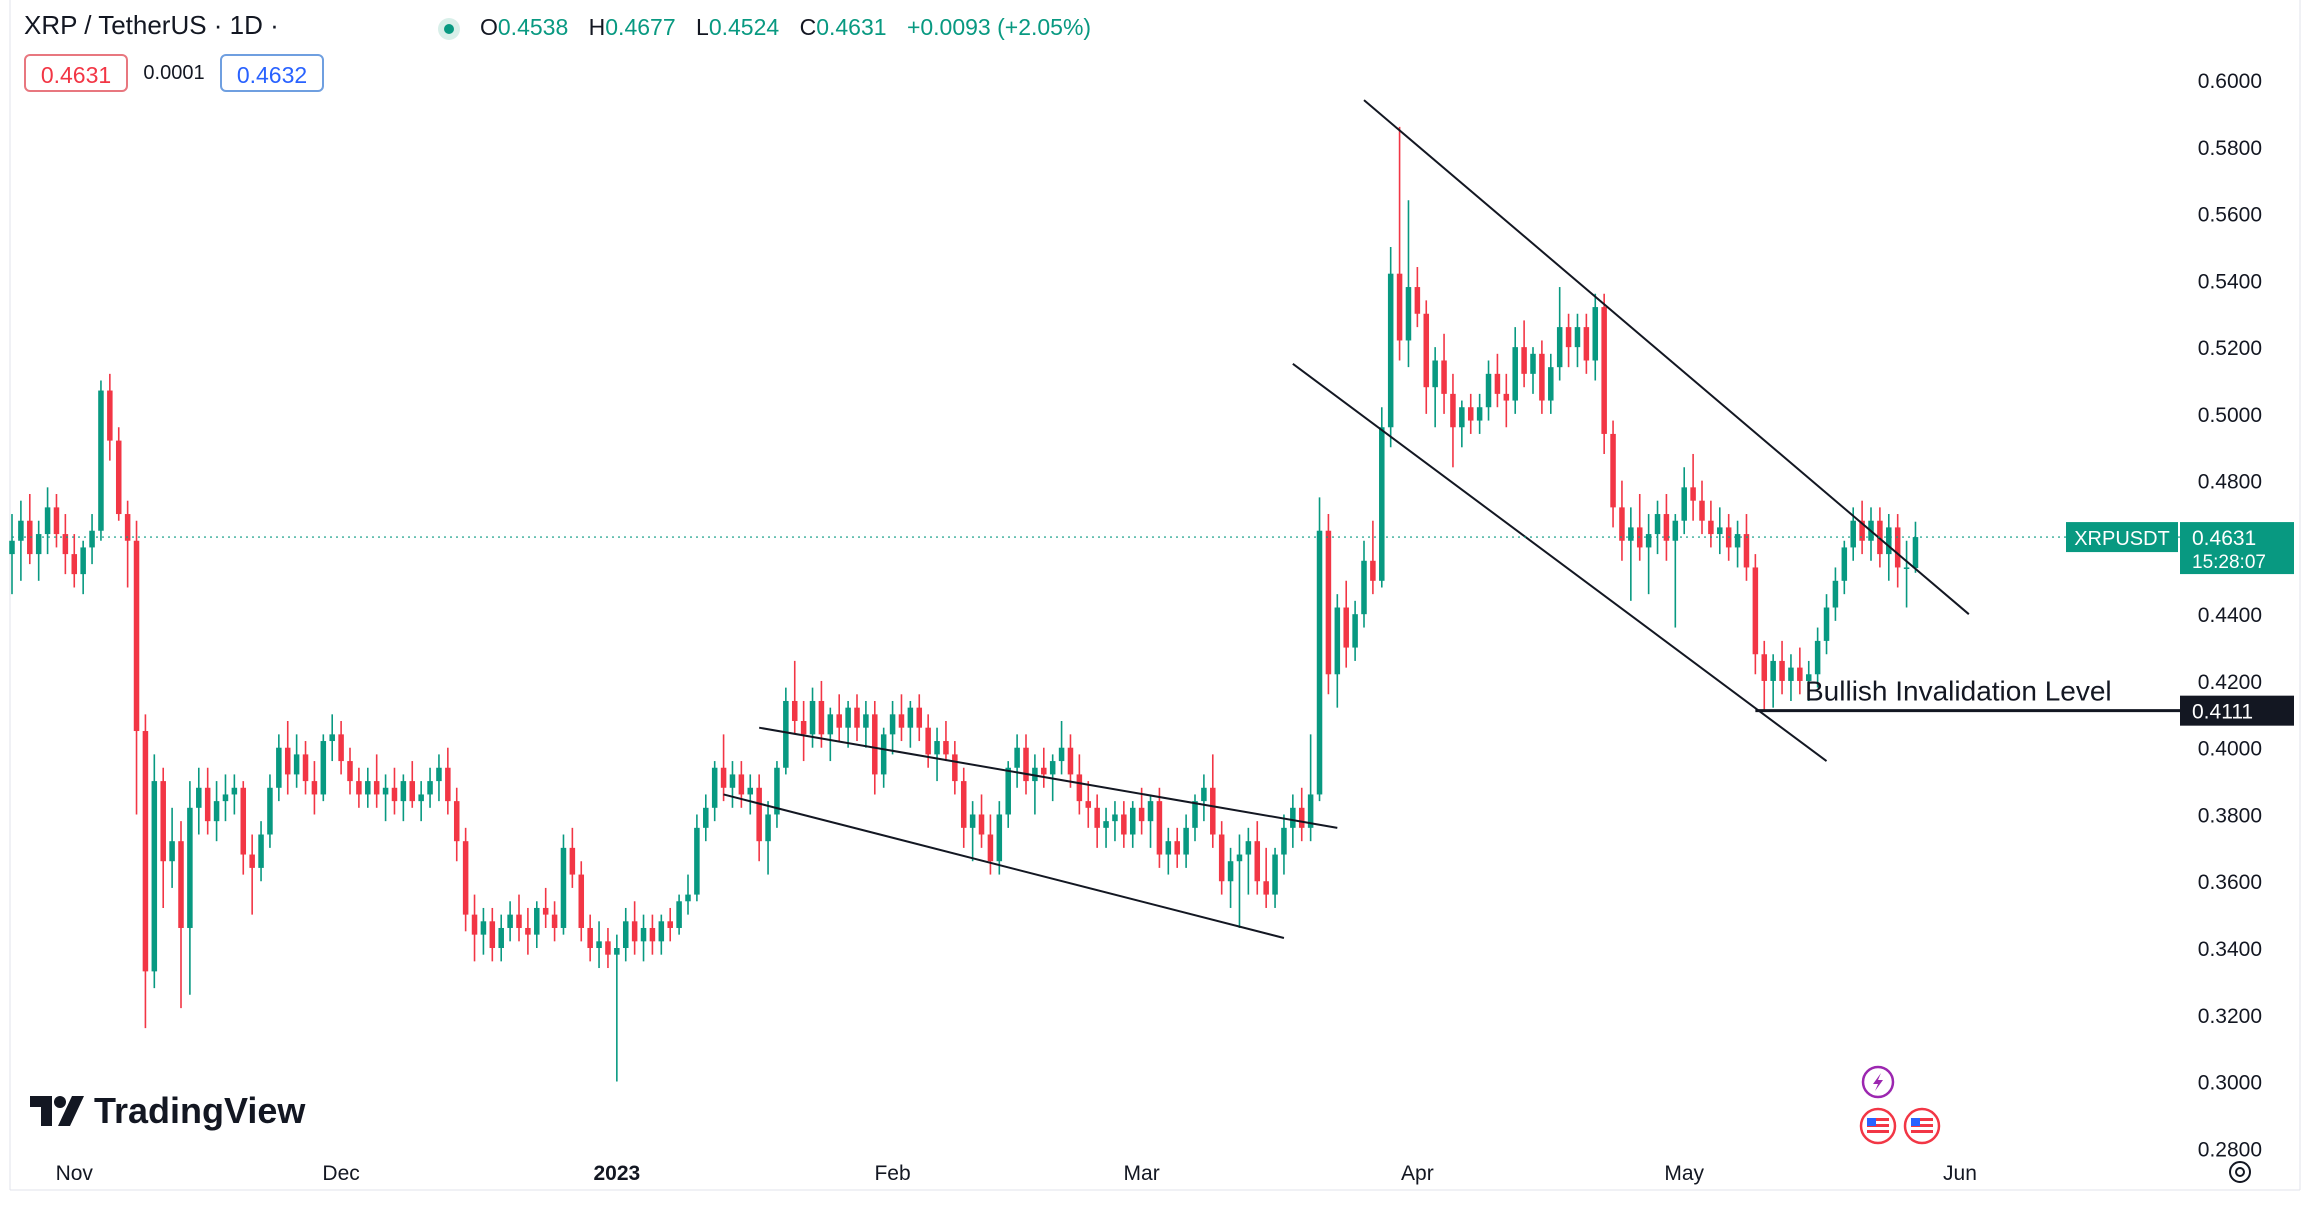  I want to click on tradingview-logo: TradingView, so click(167, 1111).